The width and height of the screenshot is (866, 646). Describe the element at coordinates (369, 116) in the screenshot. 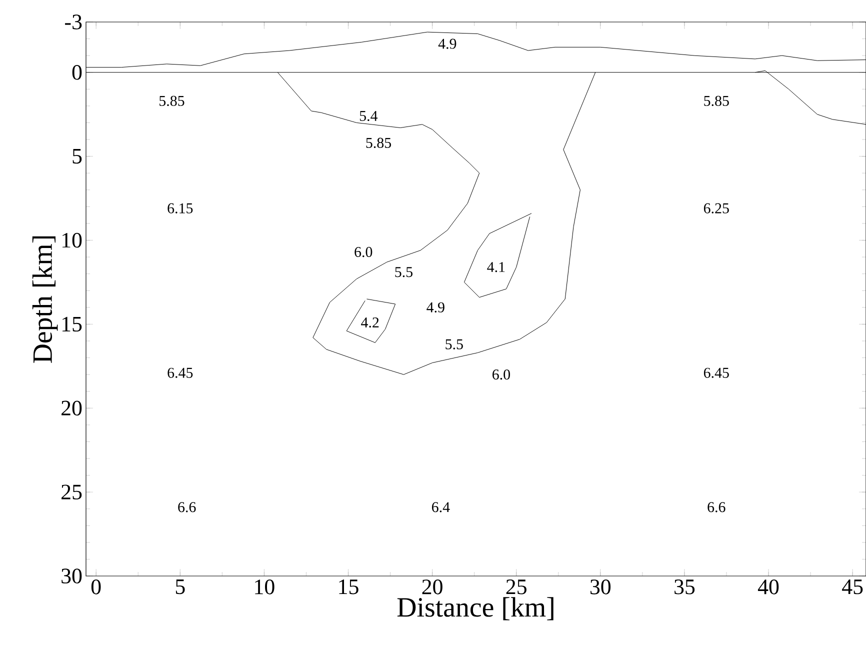

I see `annotation: 5.4` at that location.